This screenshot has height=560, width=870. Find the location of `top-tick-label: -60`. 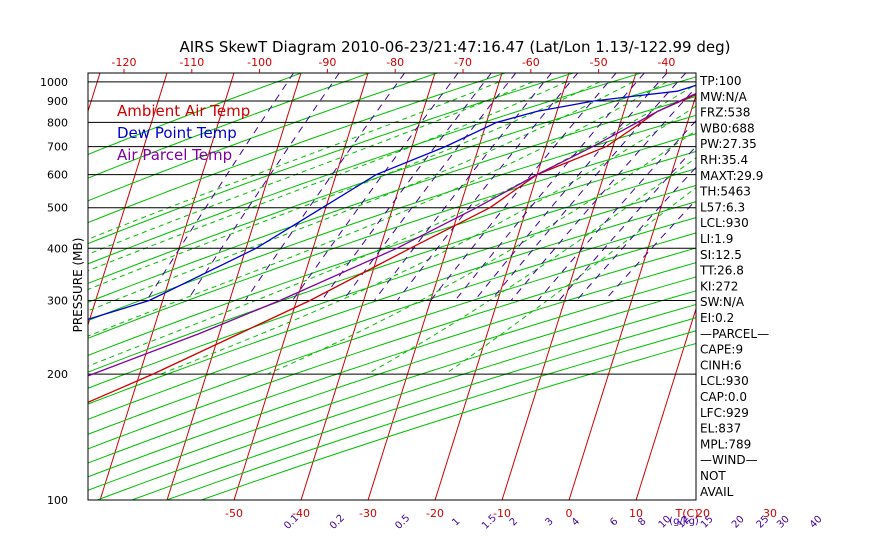

top-tick-label: -60 is located at coordinates (531, 62).